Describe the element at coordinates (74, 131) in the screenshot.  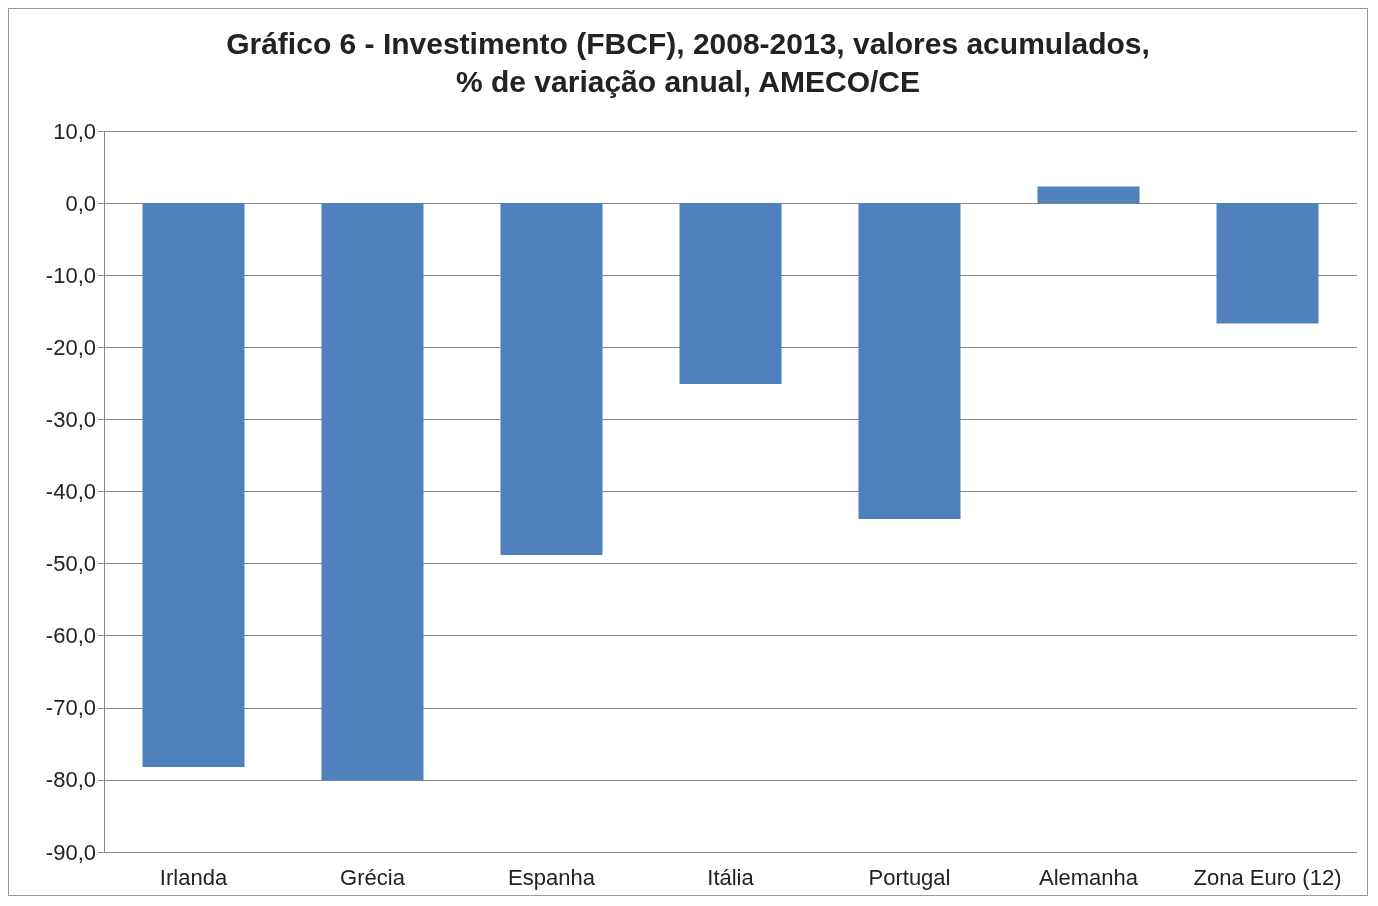
I see `y-tick-label: 10,0` at that location.